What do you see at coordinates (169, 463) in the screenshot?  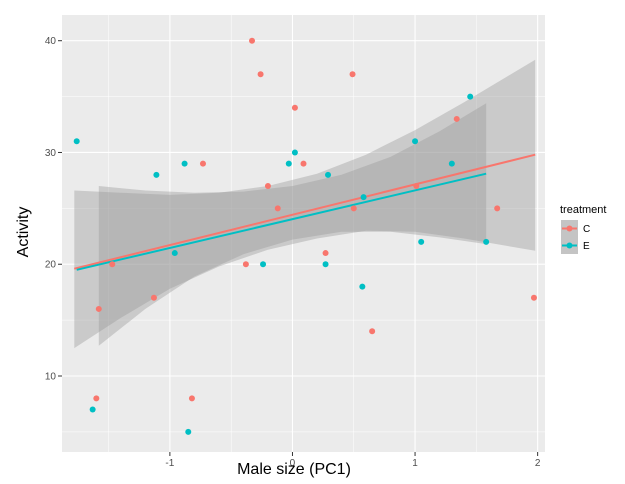 I see `x-tick-label: -1` at bounding box center [169, 463].